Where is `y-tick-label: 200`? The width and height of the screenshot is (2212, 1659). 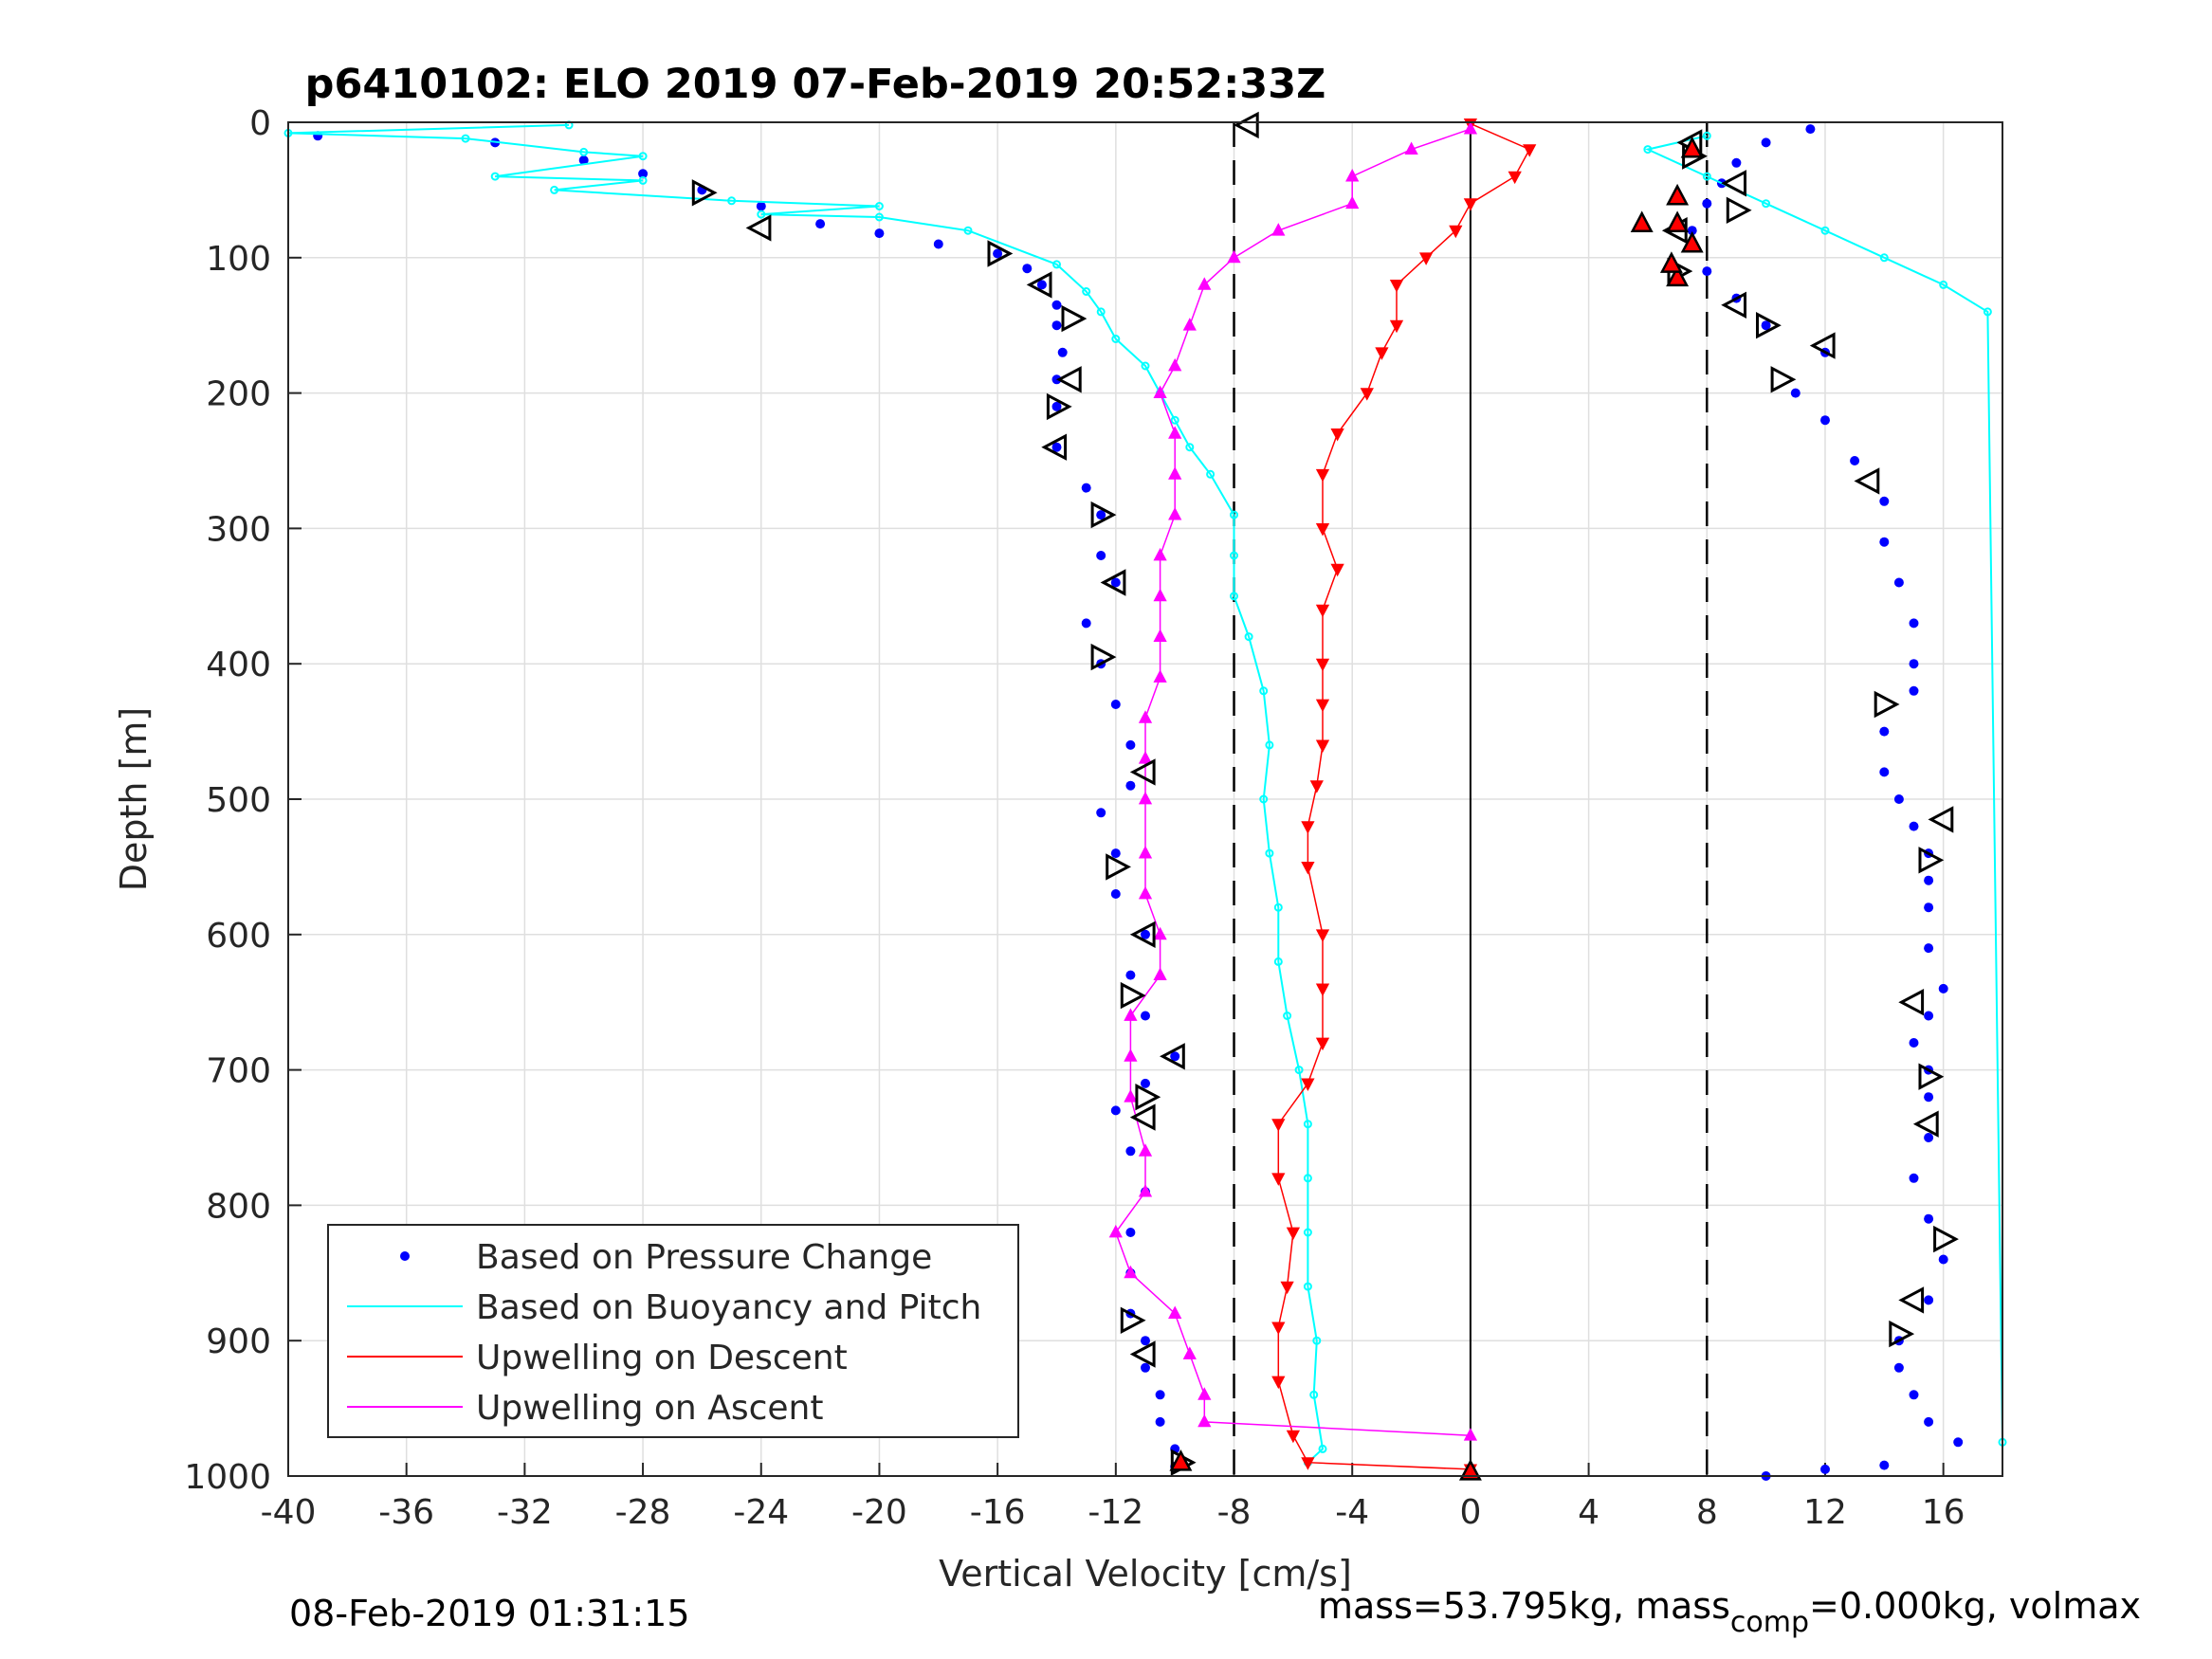
y-tick-label: 200 is located at coordinates (238, 394).